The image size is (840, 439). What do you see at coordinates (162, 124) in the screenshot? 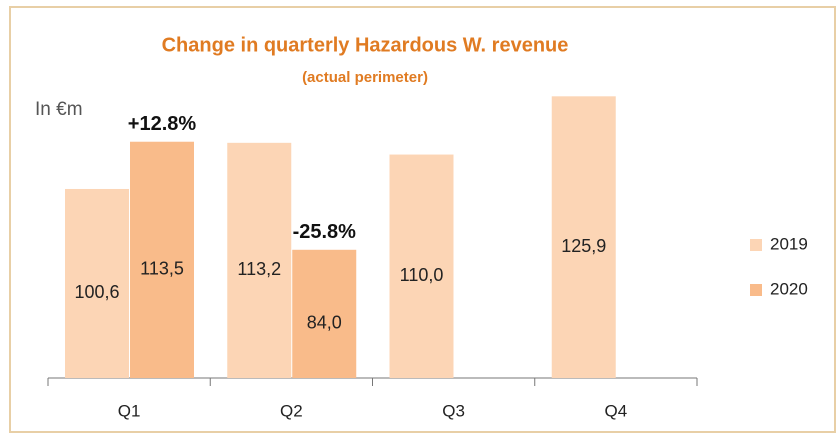
I see `annotation: +12.8%` at bounding box center [162, 124].